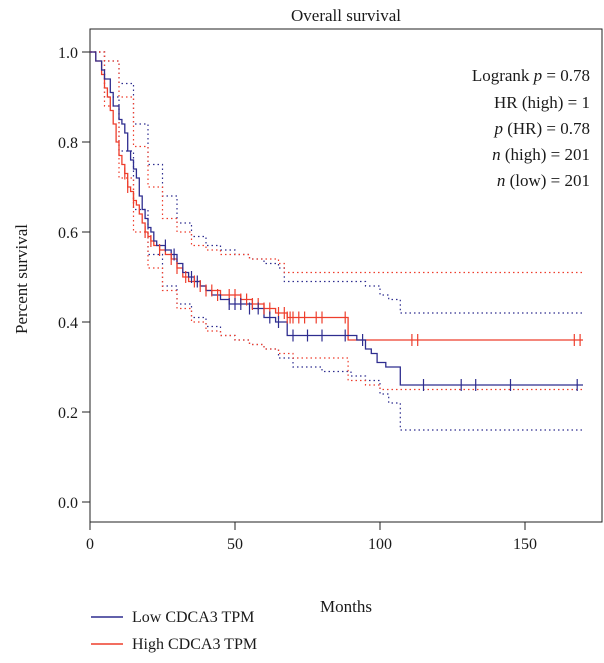 The image size is (604, 663). What do you see at coordinates (346, 15) in the screenshot?
I see `chart-title: Overall survival` at bounding box center [346, 15].